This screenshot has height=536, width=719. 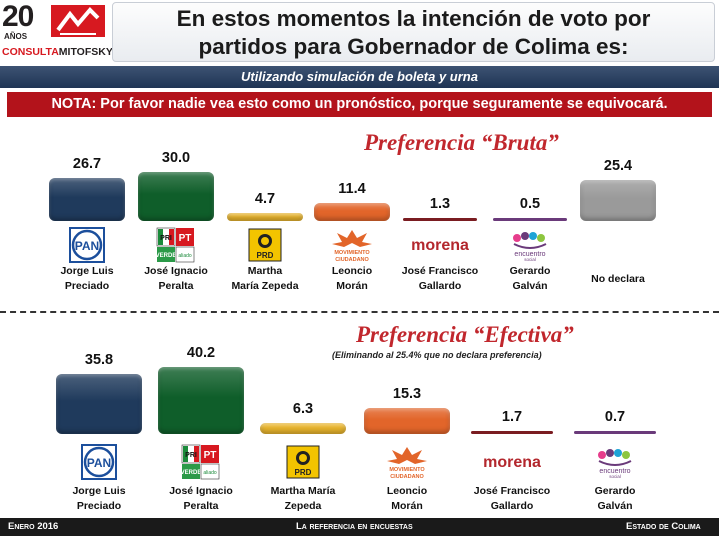 What do you see at coordinates (303, 491) in the screenshot?
I see `candidate-name-line-1: Martha María` at bounding box center [303, 491].